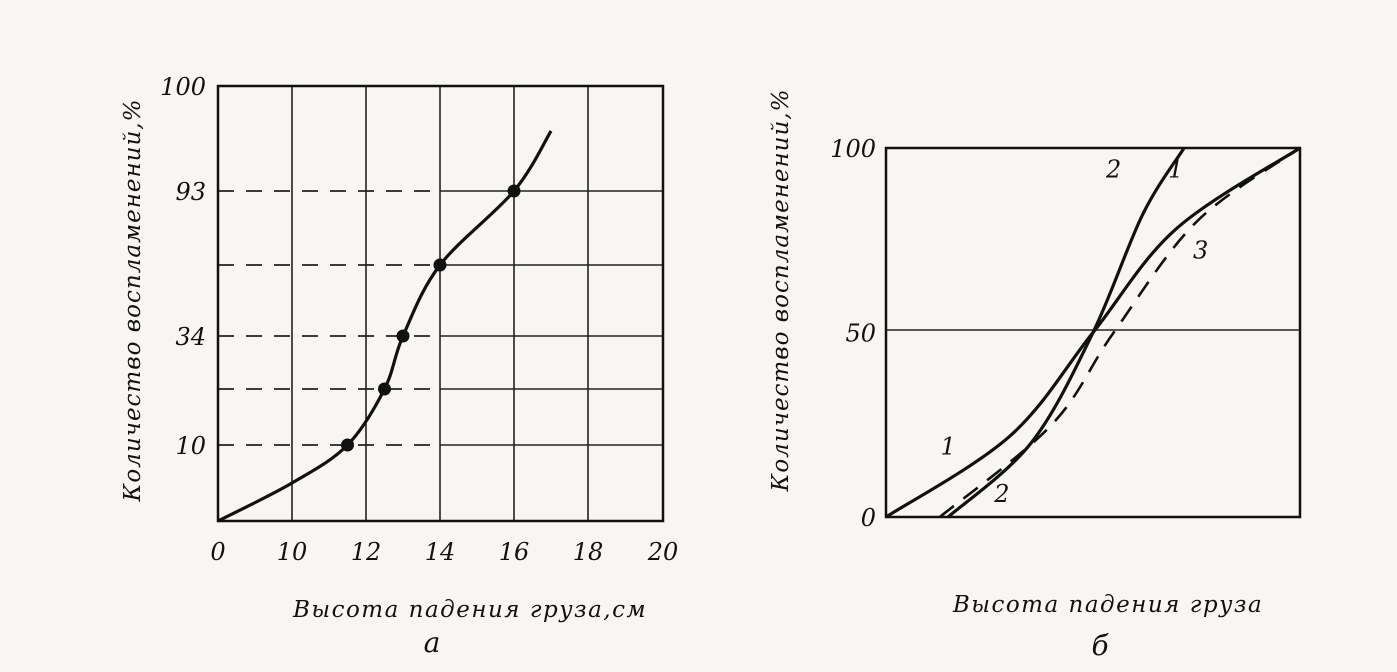 The height and width of the screenshot is (672, 1397). Describe the element at coordinates (190, 337) in the screenshot. I see `panel-a-y-tick-label: 34` at that location.